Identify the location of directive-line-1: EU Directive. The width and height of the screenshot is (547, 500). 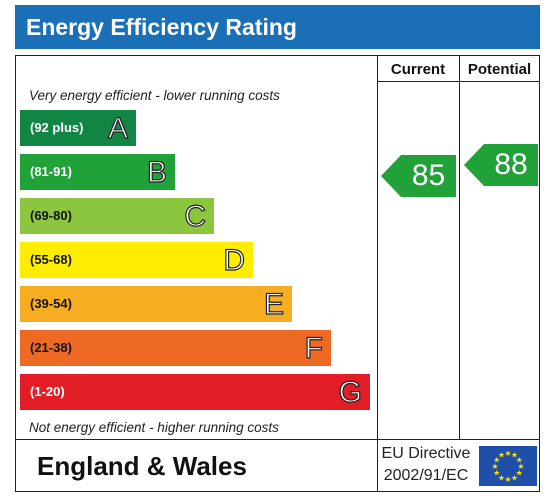
(426, 453).